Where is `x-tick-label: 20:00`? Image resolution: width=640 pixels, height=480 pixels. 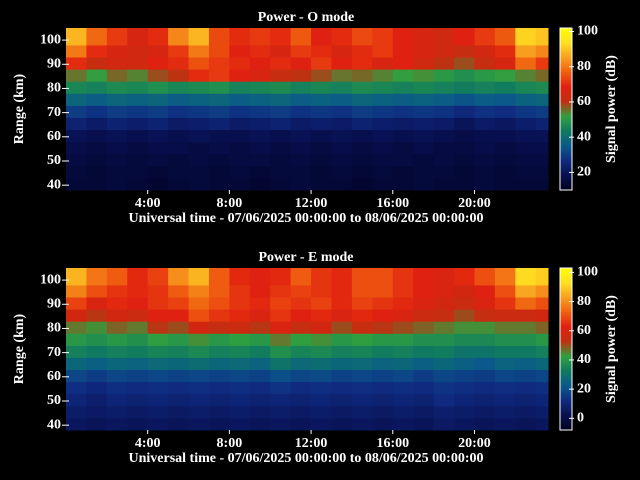 x-tick-label: 20:00 is located at coordinates (474, 443).